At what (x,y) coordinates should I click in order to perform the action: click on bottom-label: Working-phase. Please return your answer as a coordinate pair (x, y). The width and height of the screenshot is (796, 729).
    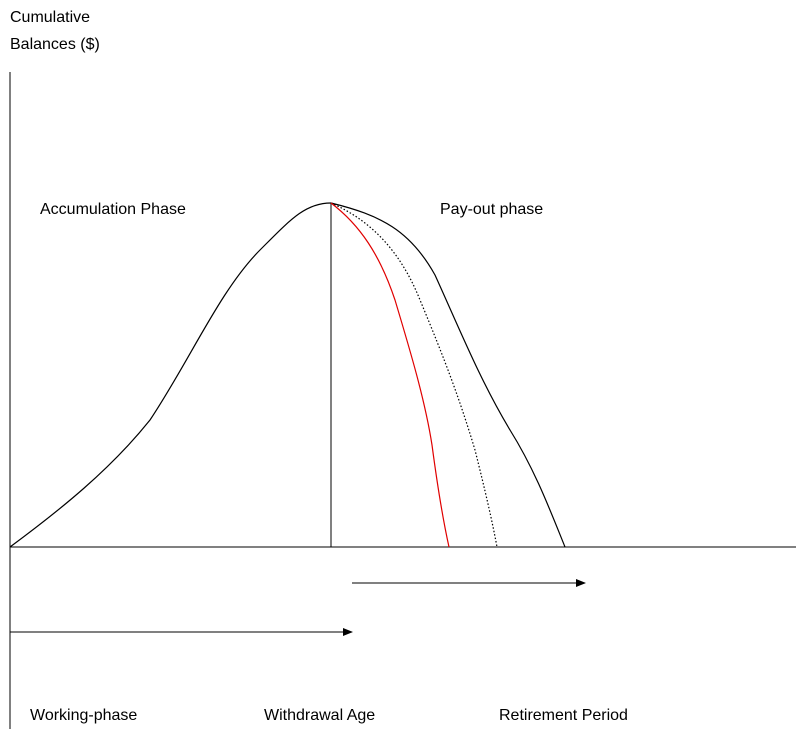
    Looking at the image, I should click on (83, 715).